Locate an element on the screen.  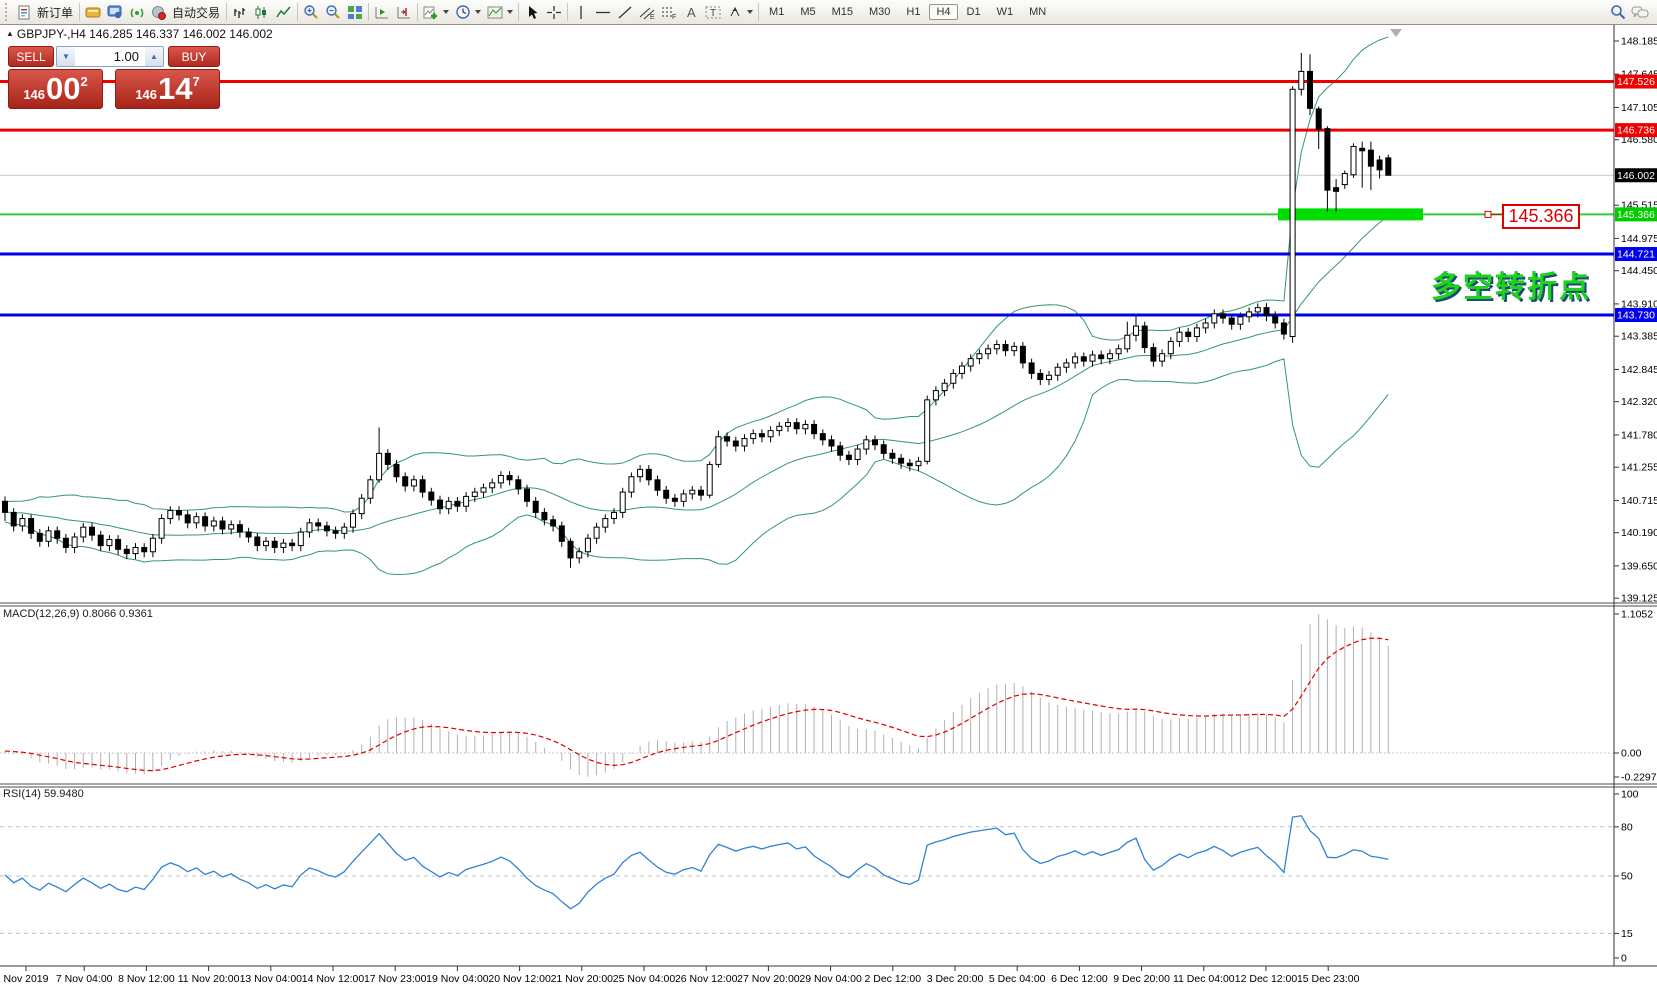
time-tick-label: 11 Nov 20:00 is located at coordinates (209, 979).